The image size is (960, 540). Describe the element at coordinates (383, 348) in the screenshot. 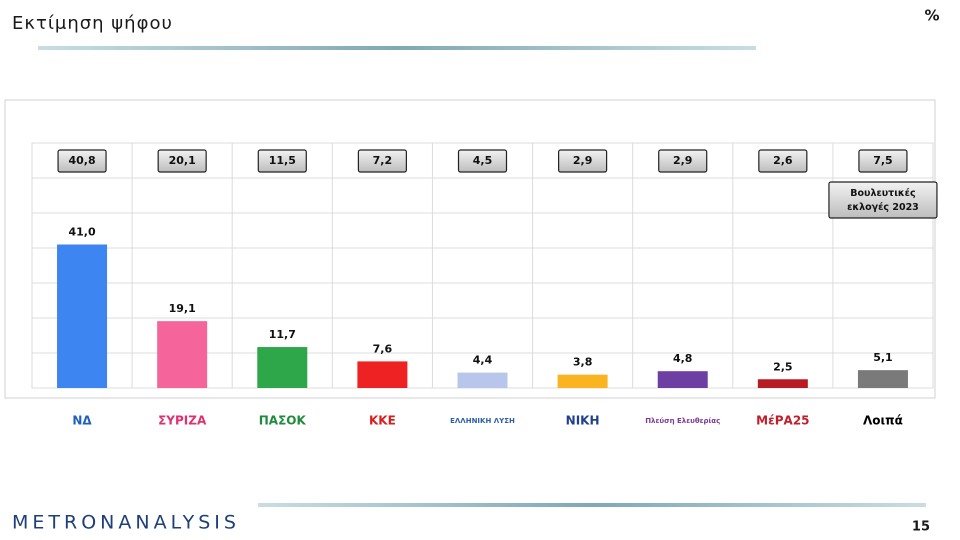

I see `value-label: 7,6` at that location.